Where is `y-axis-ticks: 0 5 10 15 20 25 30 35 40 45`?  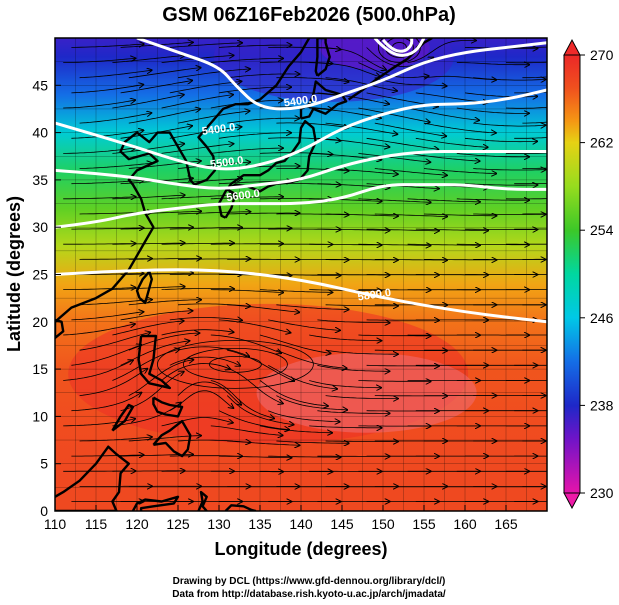 y-axis-ticks: 0 5 10 15 20 25 30 35 40 45 is located at coordinates (46, 298).